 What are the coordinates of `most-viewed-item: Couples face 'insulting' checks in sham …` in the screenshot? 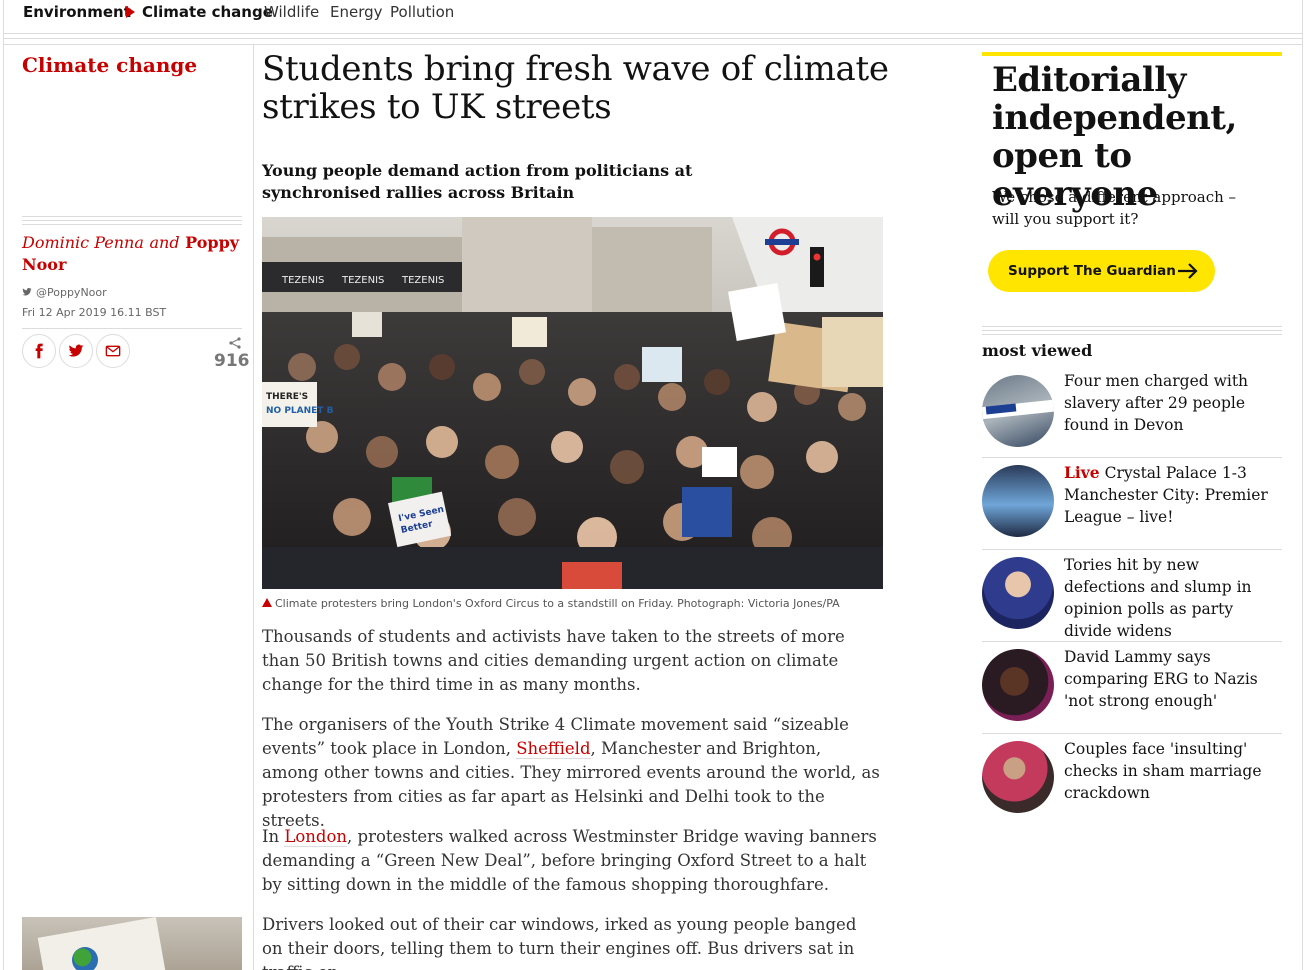 It's located at (1132, 779).